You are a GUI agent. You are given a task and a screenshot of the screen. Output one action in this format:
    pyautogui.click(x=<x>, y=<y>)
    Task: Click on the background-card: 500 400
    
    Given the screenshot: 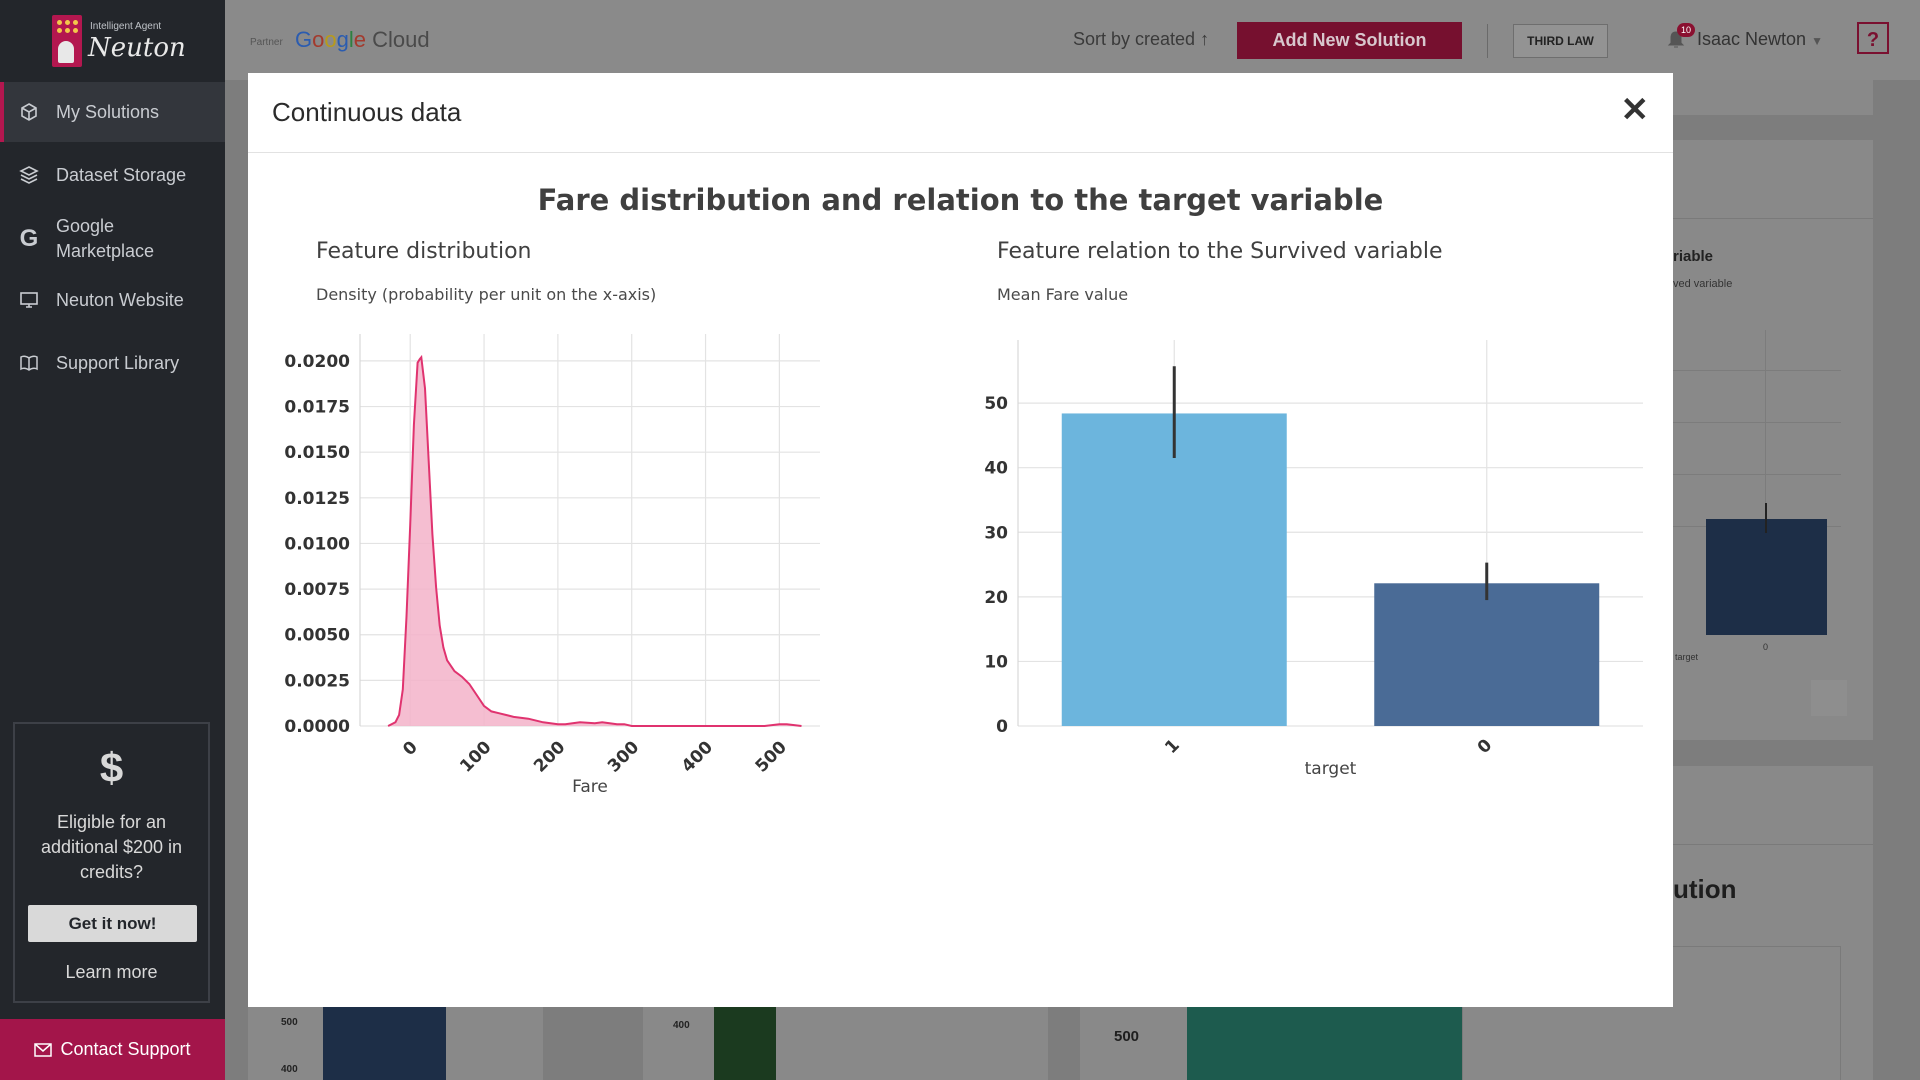 What is the action you would take?
    pyautogui.click(x=395, y=1043)
    